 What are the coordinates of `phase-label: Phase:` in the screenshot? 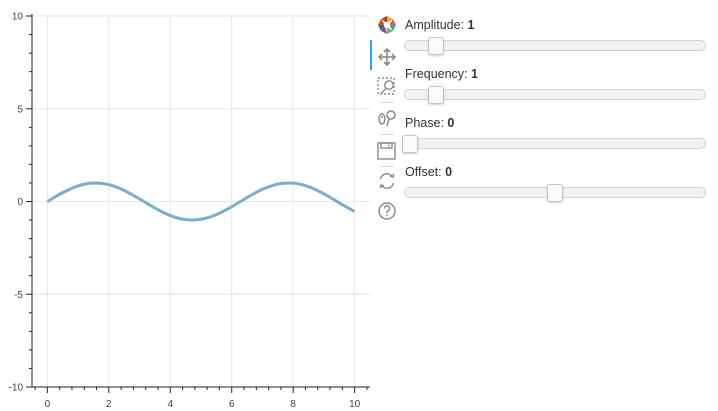 It's located at (426, 123).